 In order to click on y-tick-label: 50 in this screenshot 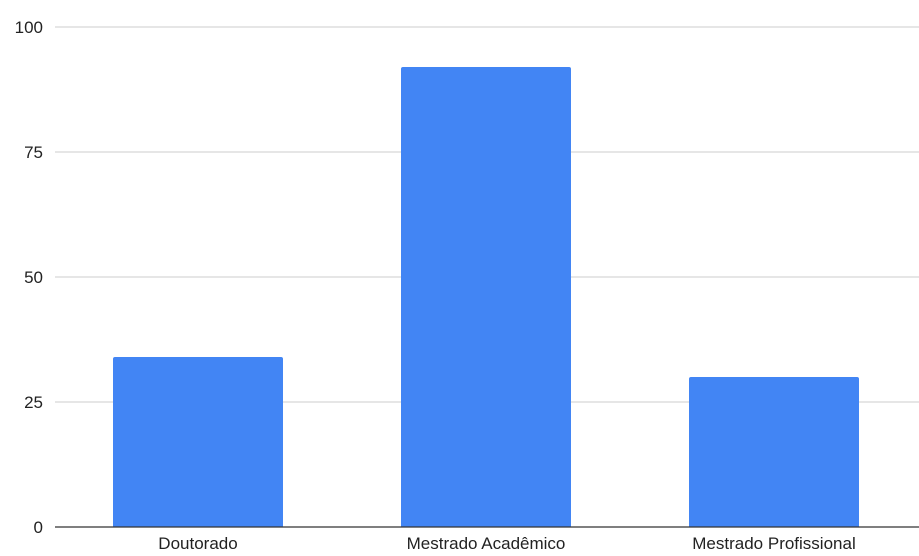, I will do `click(33, 277)`.